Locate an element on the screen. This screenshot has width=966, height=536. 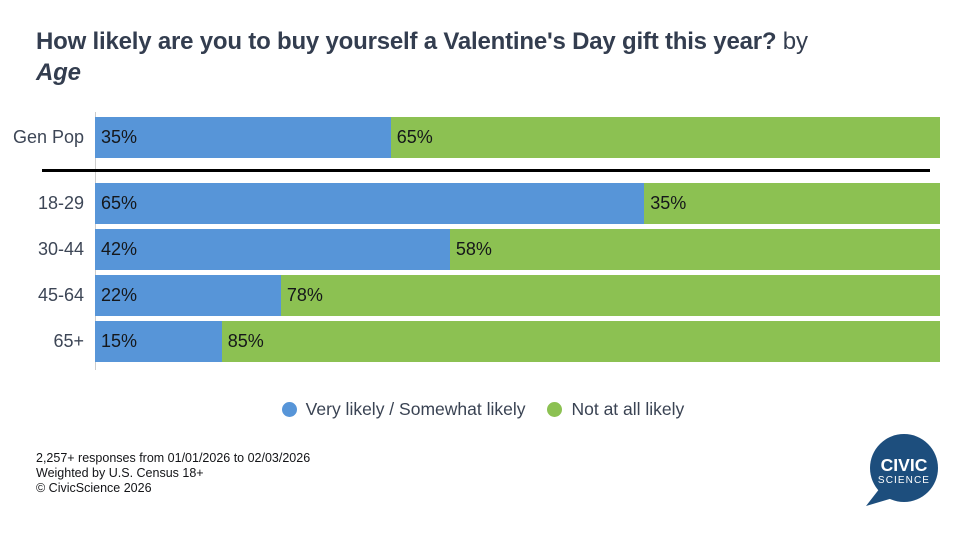
chart-row: 45-64 22% 78% is located at coordinates (483, 295).